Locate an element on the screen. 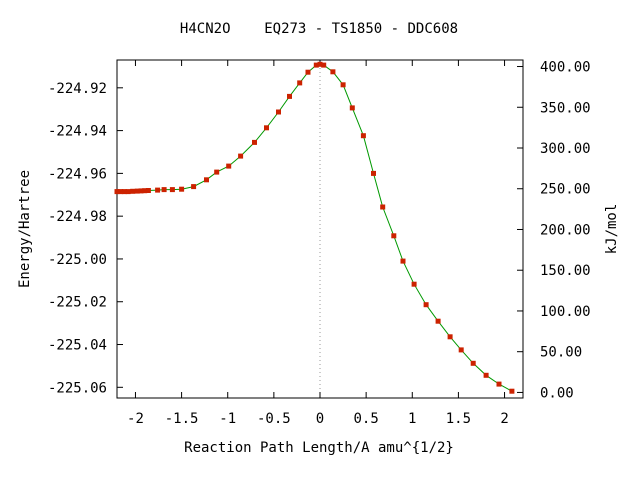  y2-tick-label: 0.00 is located at coordinates (557, 393).